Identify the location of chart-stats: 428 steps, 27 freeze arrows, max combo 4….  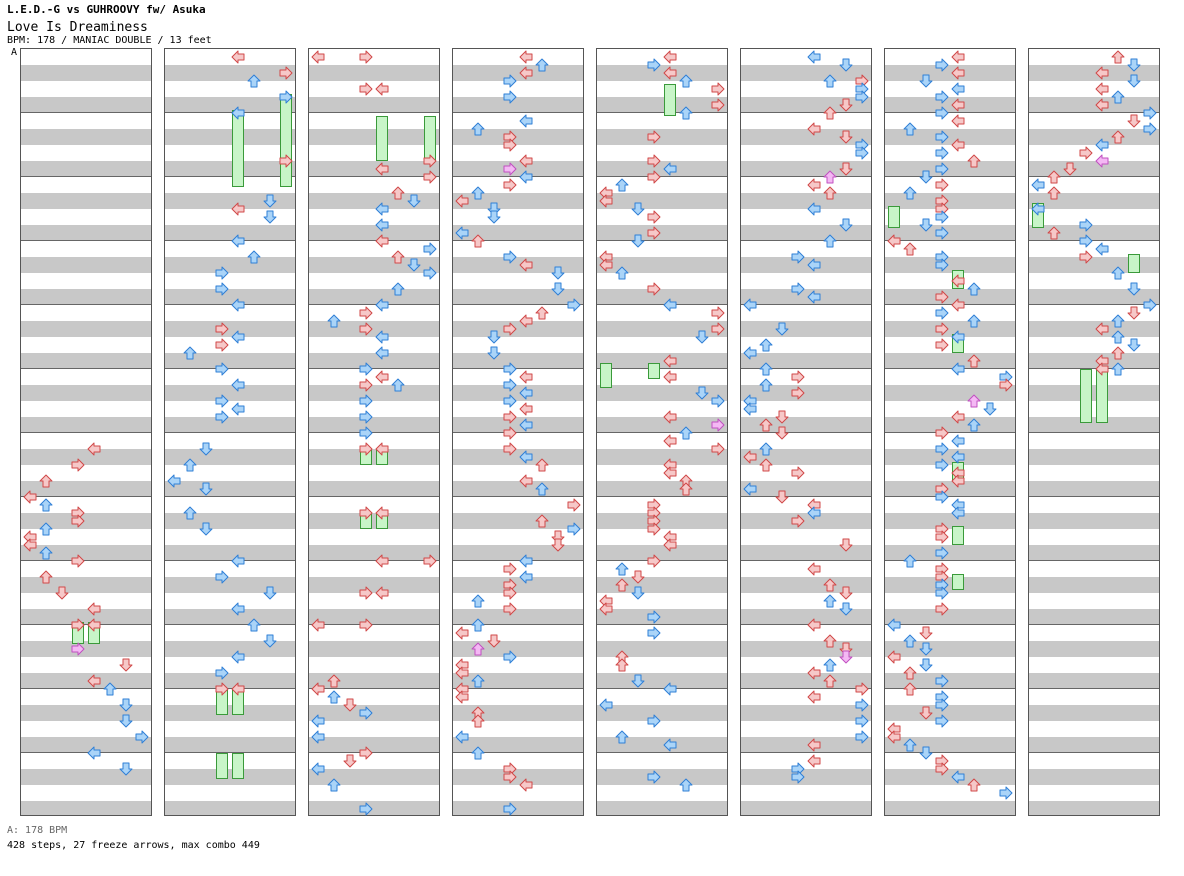
(133, 845).